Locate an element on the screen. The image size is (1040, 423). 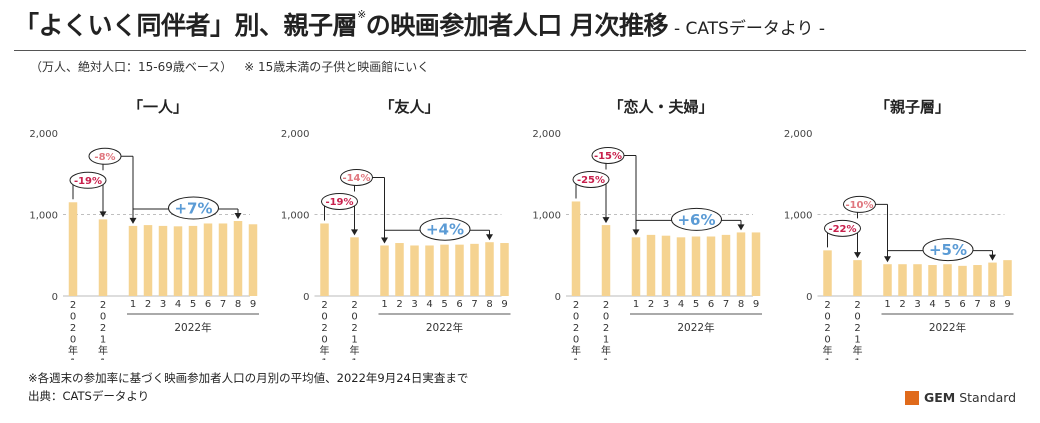
title-sub: - CATSデータより - is located at coordinates (749, 29).